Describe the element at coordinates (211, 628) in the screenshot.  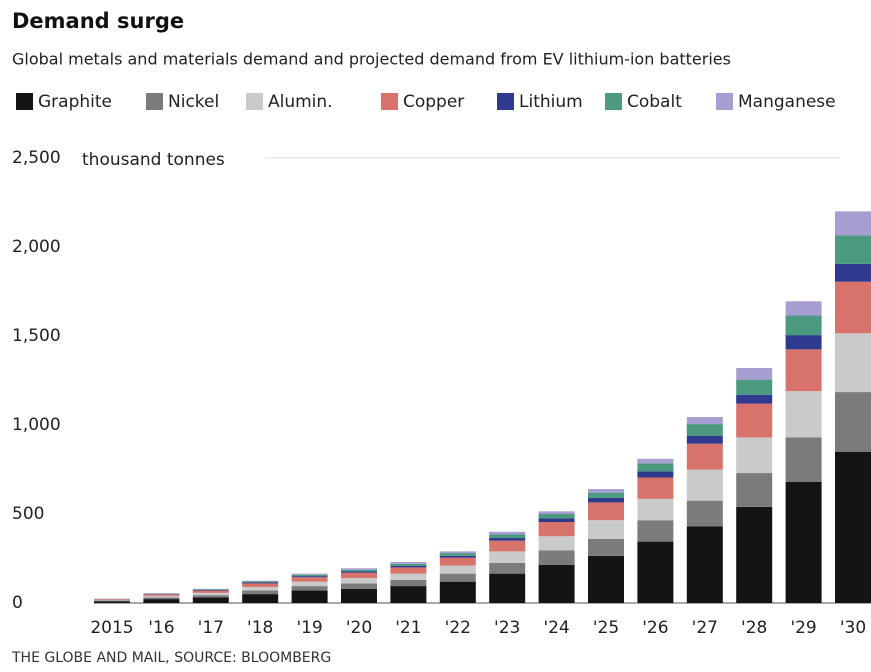
I see `x-tick-label: '17` at that location.